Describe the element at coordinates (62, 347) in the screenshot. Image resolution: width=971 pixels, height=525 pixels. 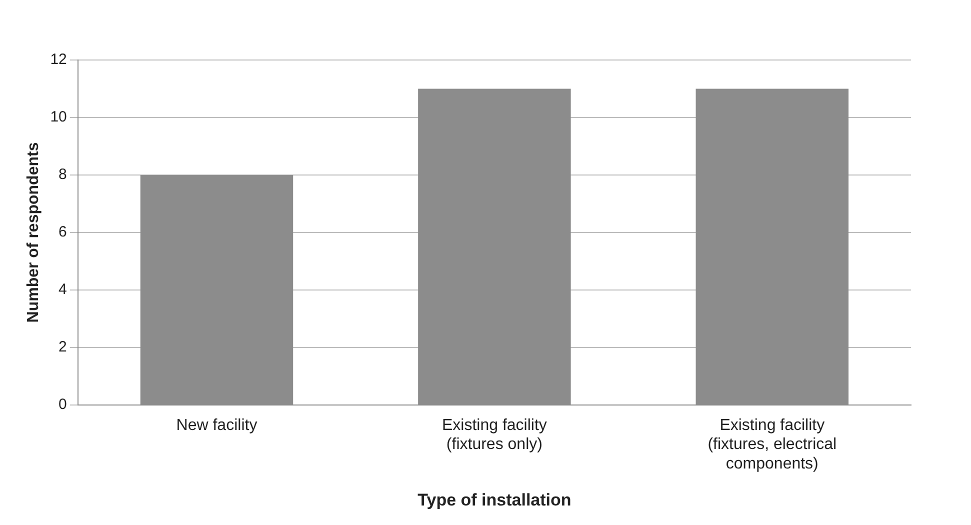
I see `y-tick-label: 2` at that location.